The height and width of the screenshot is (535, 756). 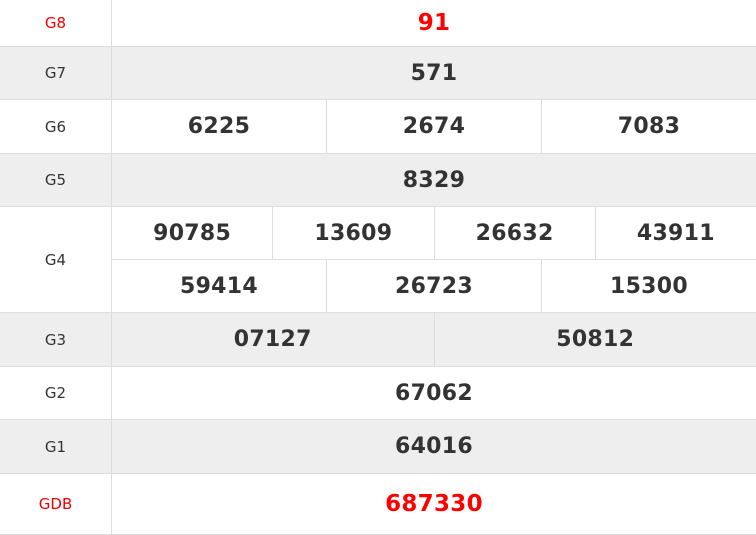 I want to click on winning-number: 2674, so click(x=433, y=126).